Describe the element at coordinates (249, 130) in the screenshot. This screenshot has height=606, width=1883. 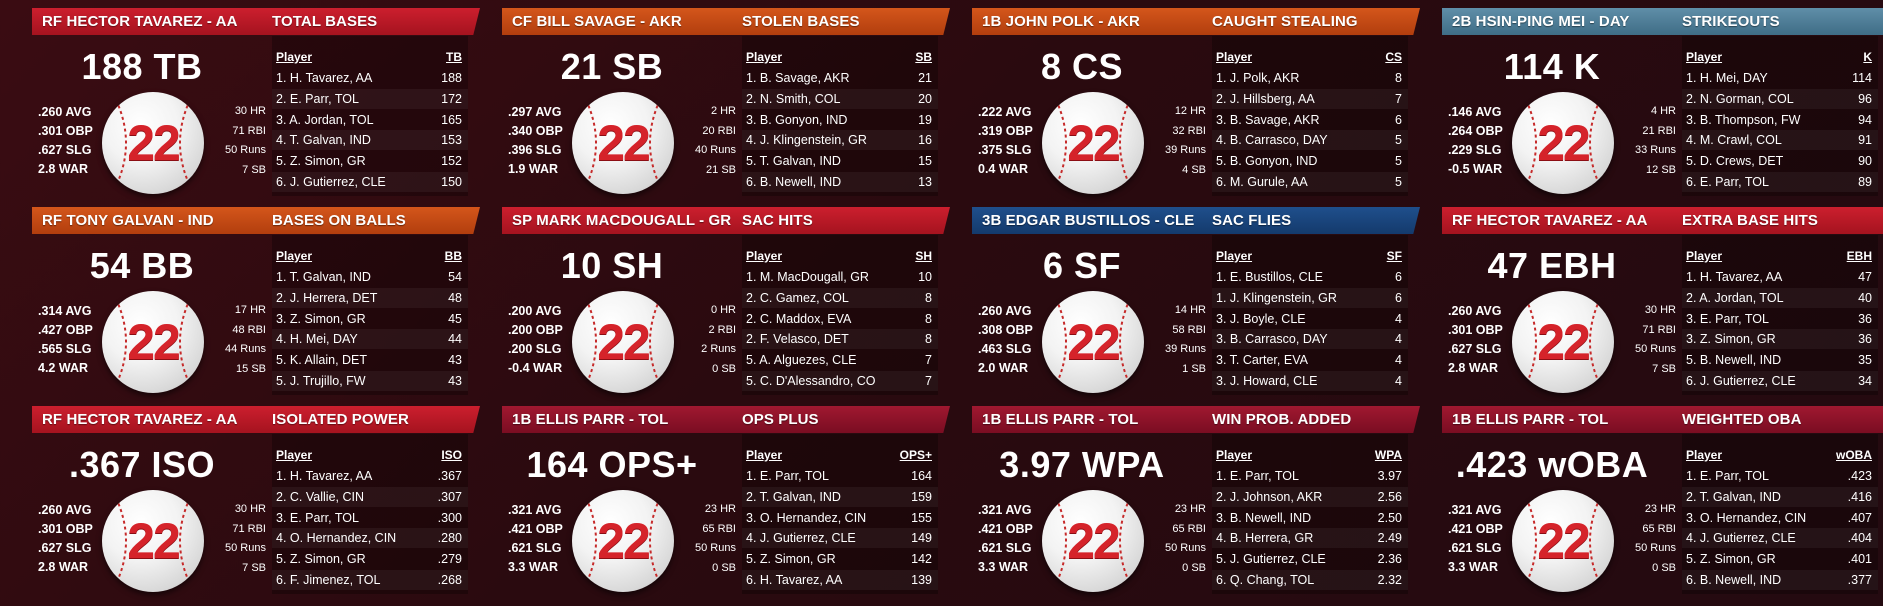
I see `rbi-stat: 71 RBI` at that location.